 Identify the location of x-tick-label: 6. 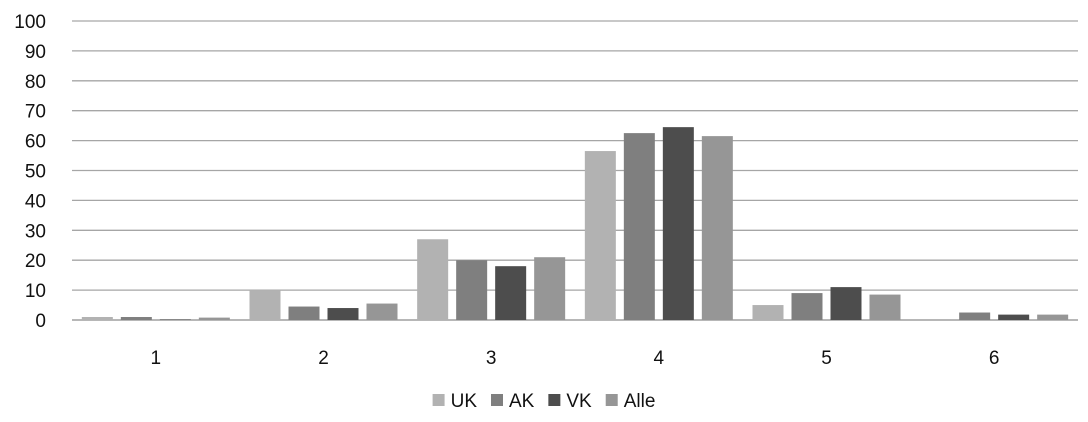
(994, 358).